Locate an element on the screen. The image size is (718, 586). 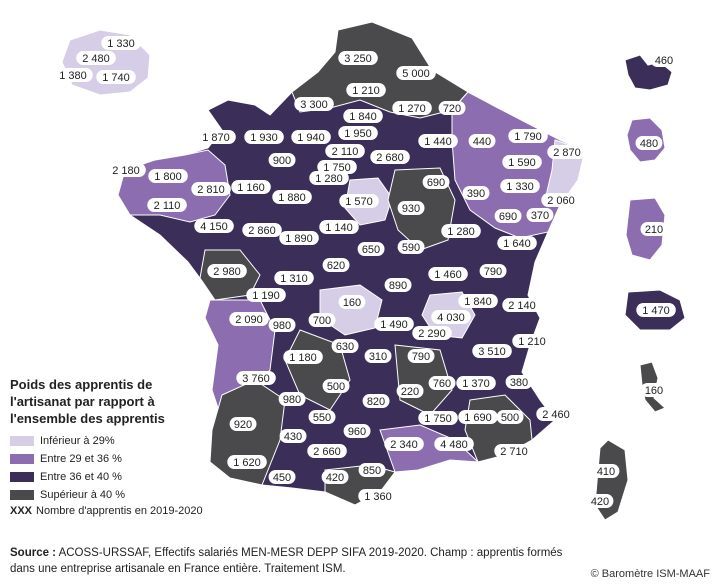
region-zone-mediterranean is located at coordinates (429, 448).